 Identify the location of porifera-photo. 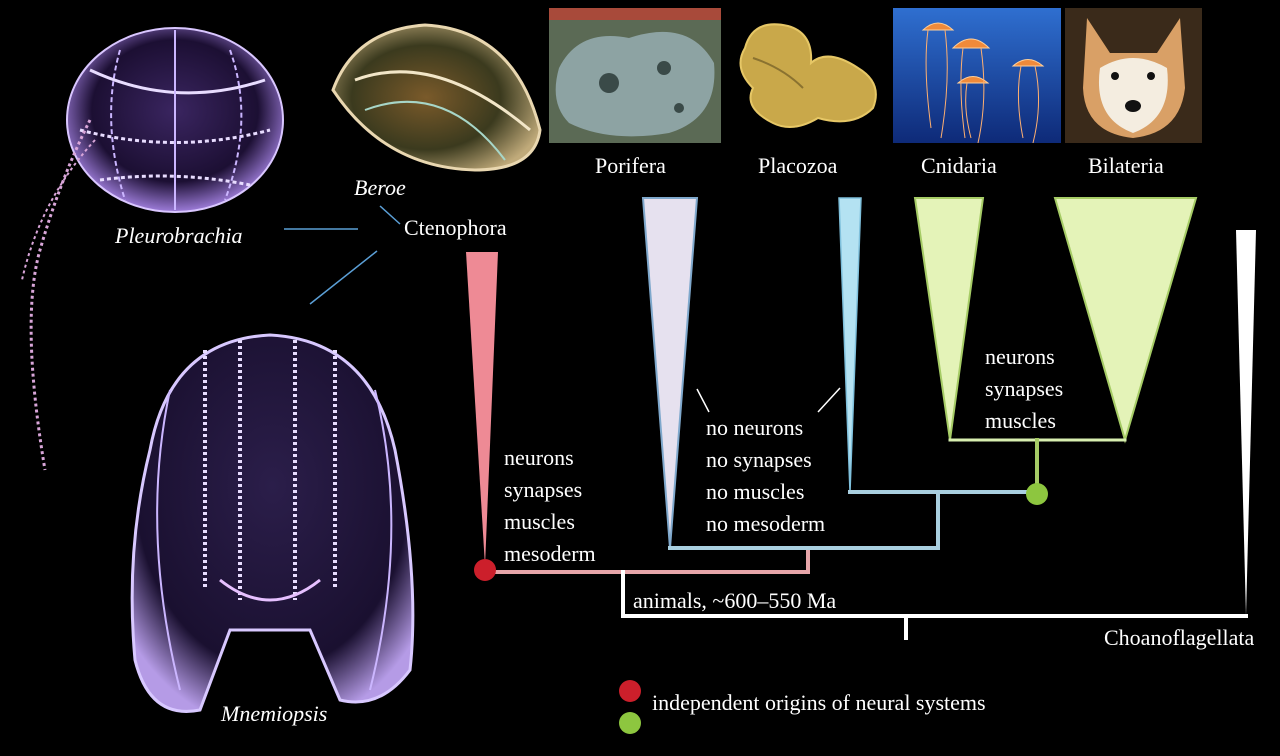
(635, 75).